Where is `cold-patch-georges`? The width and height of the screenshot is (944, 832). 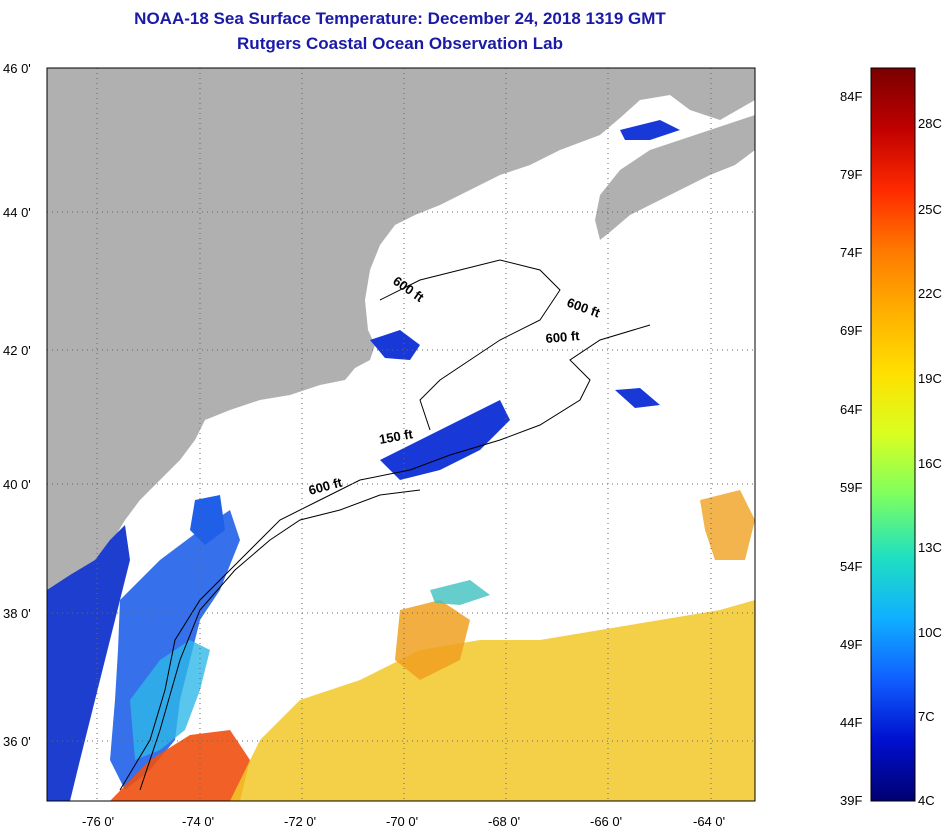 cold-patch-georges is located at coordinates (445, 440).